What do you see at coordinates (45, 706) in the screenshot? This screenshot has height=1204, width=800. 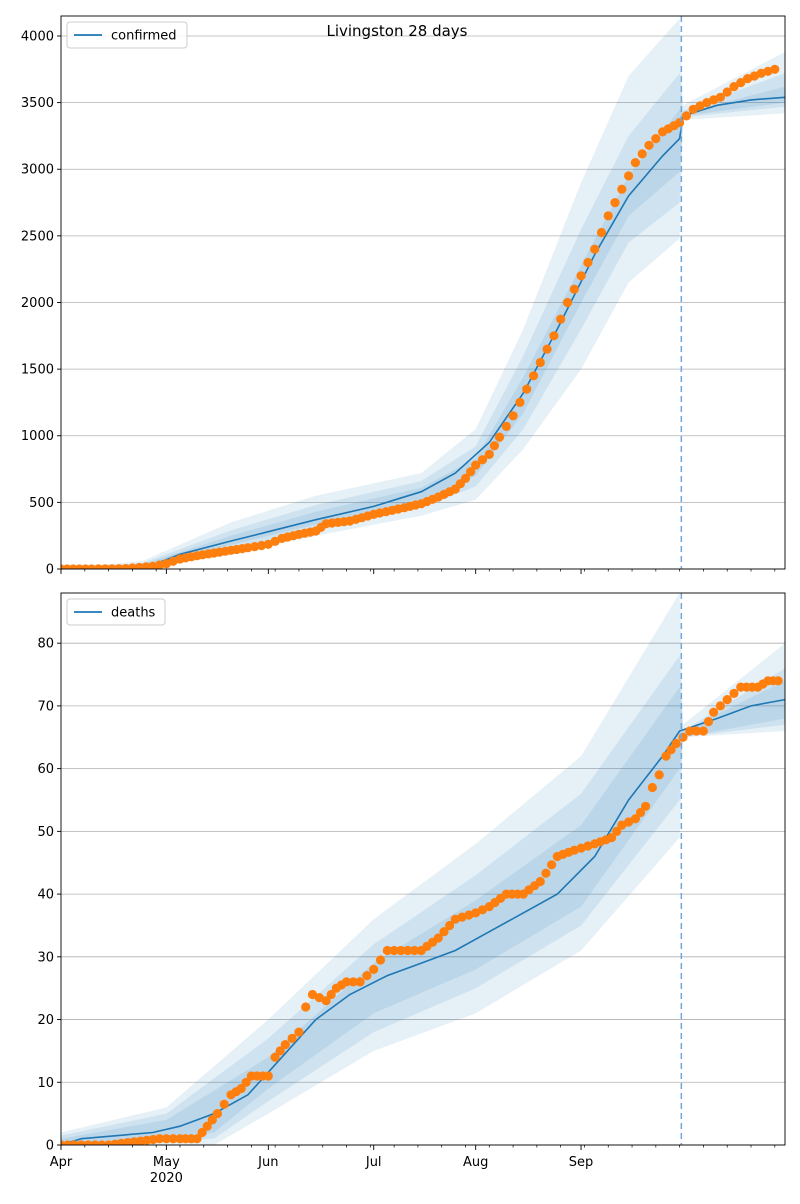 I see `y-tick-label: 70` at bounding box center [45, 706].